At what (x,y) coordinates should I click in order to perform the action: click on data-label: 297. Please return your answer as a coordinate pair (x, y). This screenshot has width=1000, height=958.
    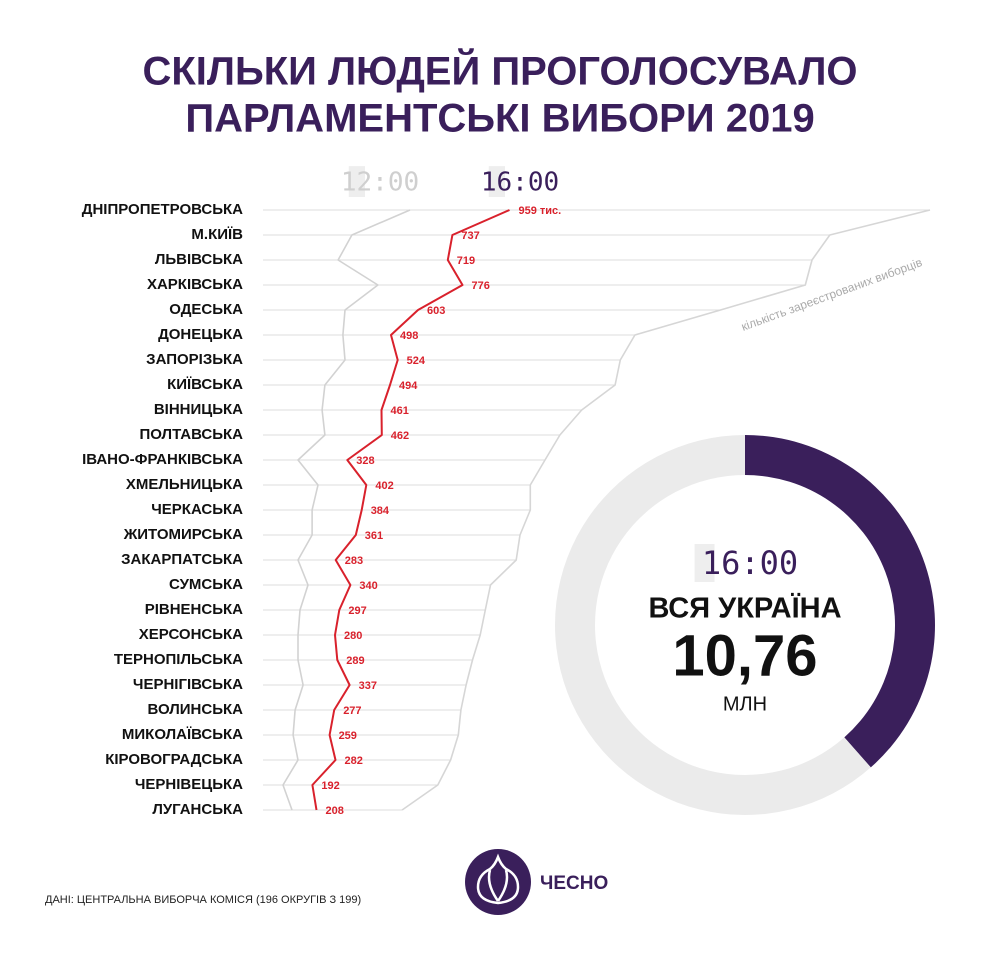
    Looking at the image, I should click on (357, 611).